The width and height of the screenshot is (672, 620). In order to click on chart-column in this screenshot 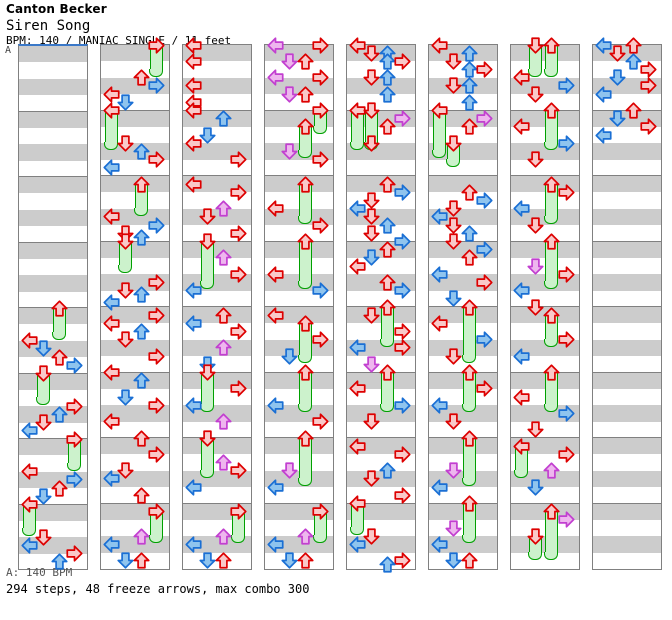, I will do `click(53, 307)`.